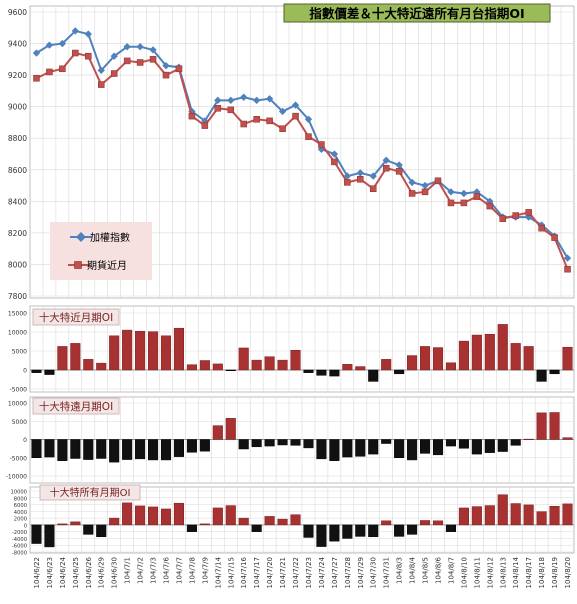 Image resolution: width=577 pixels, height=604 pixels. Describe the element at coordinates (102, 572) in the screenshot. I see `x-tick-label: 104/6/29` at that location.